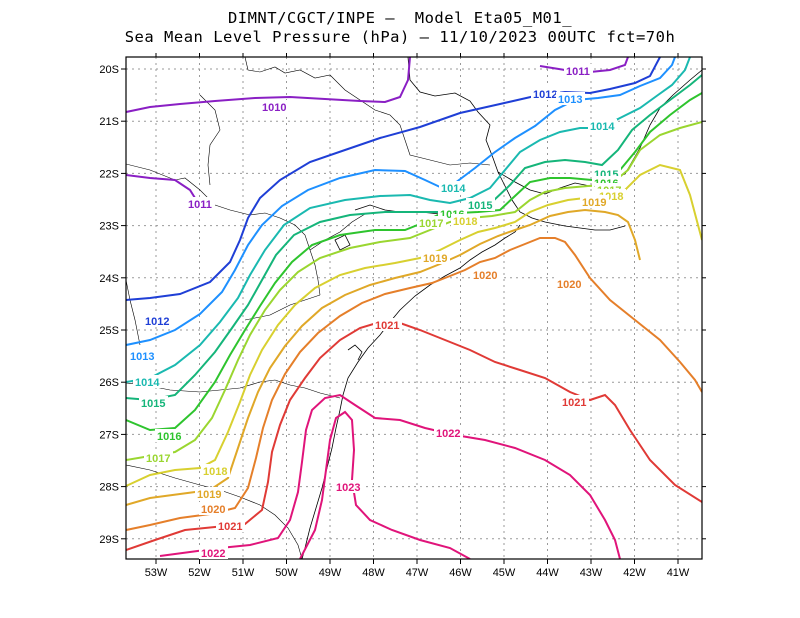 The width and height of the screenshot is (800, 618). I want to click on map-title-line-1: DIMNT/CGCT/INPE — Model Eta05_M01_, so click(400, 18).